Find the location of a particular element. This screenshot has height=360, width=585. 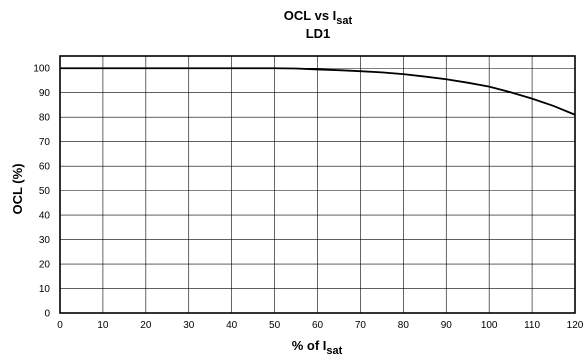

y-tick-label: 40 is located at coordinates (45, 216).